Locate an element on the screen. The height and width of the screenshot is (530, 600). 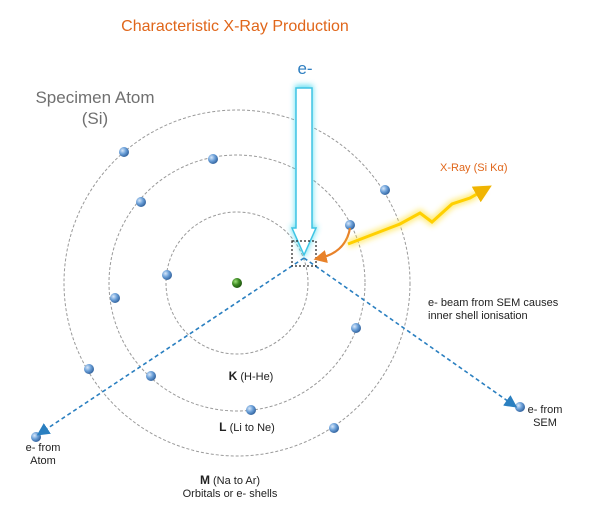
m-shell-range: (Na to Ar) is located at coordinates (235, 481).